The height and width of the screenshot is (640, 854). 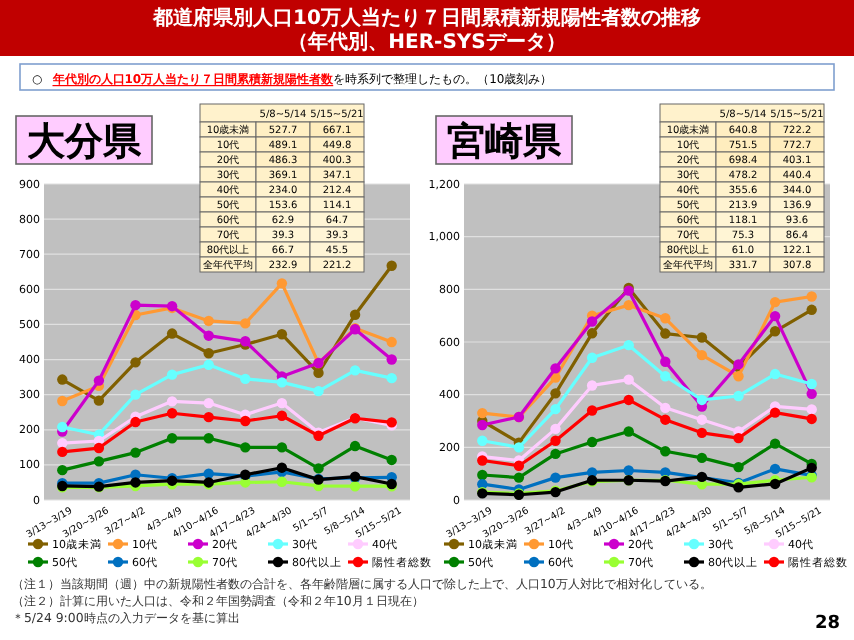 I want to click on text: （年代別、HER-SYSデータ）, so click(x=427, y=42).